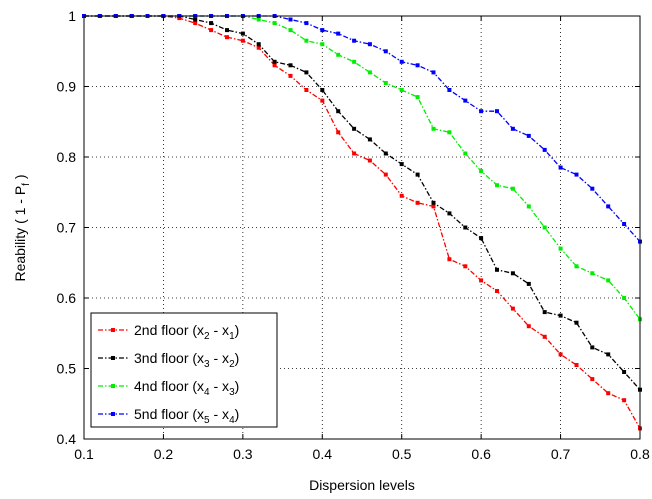 Image resolution: width=652 pixels, height=499 pixels. Describe the element at coordinates (323, 454) in the screenshot. I see `x-tick-label: 0.4` at that location.